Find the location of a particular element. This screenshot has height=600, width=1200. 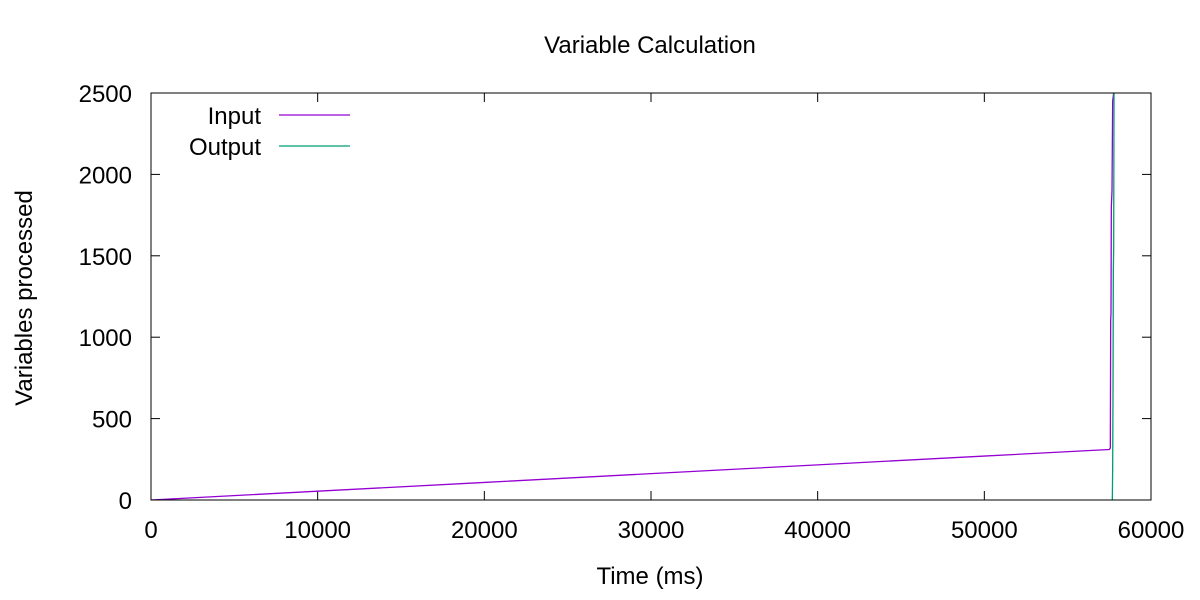

x-tick-label: 0 is located at coordinates (150, 530).